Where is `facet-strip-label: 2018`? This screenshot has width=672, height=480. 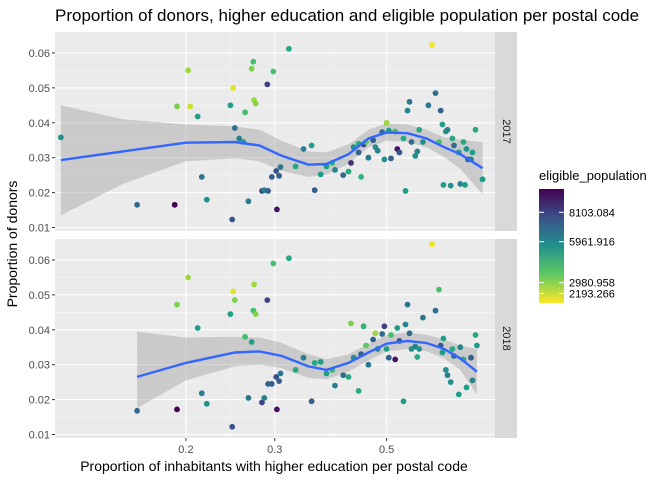 facet-strip-label: 2018 is located at coordinates (506, 338).